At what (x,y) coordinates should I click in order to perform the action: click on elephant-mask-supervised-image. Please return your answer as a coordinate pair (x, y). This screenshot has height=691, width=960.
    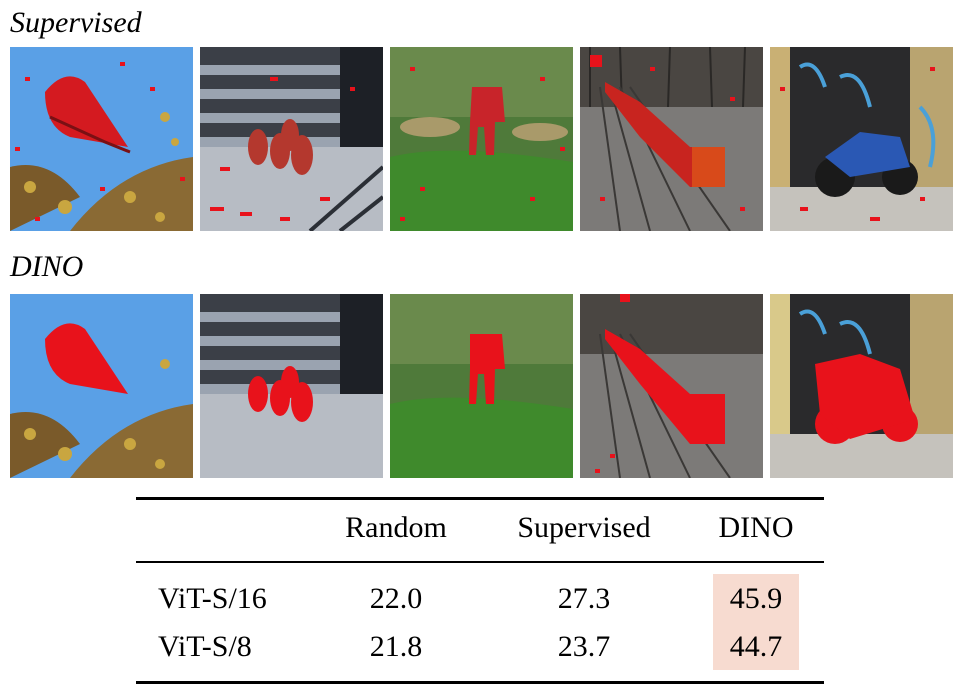
    Looking at the image, I should click on (481, 139).